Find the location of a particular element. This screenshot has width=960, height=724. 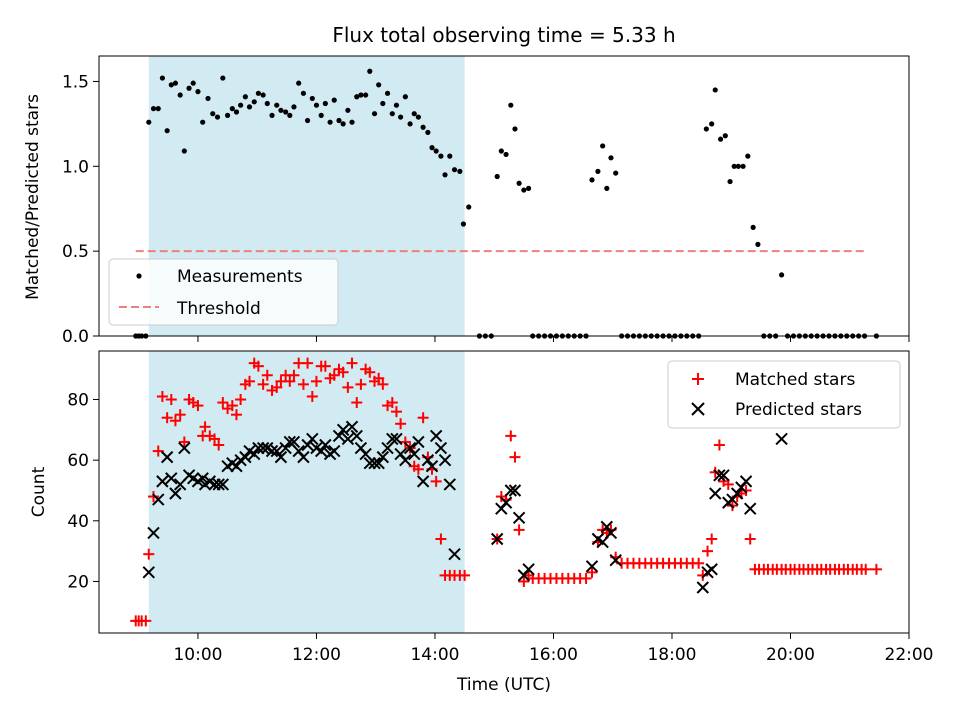

chart-title: Flux total observing time = 5.33 h is located at coordinates (503, 35).